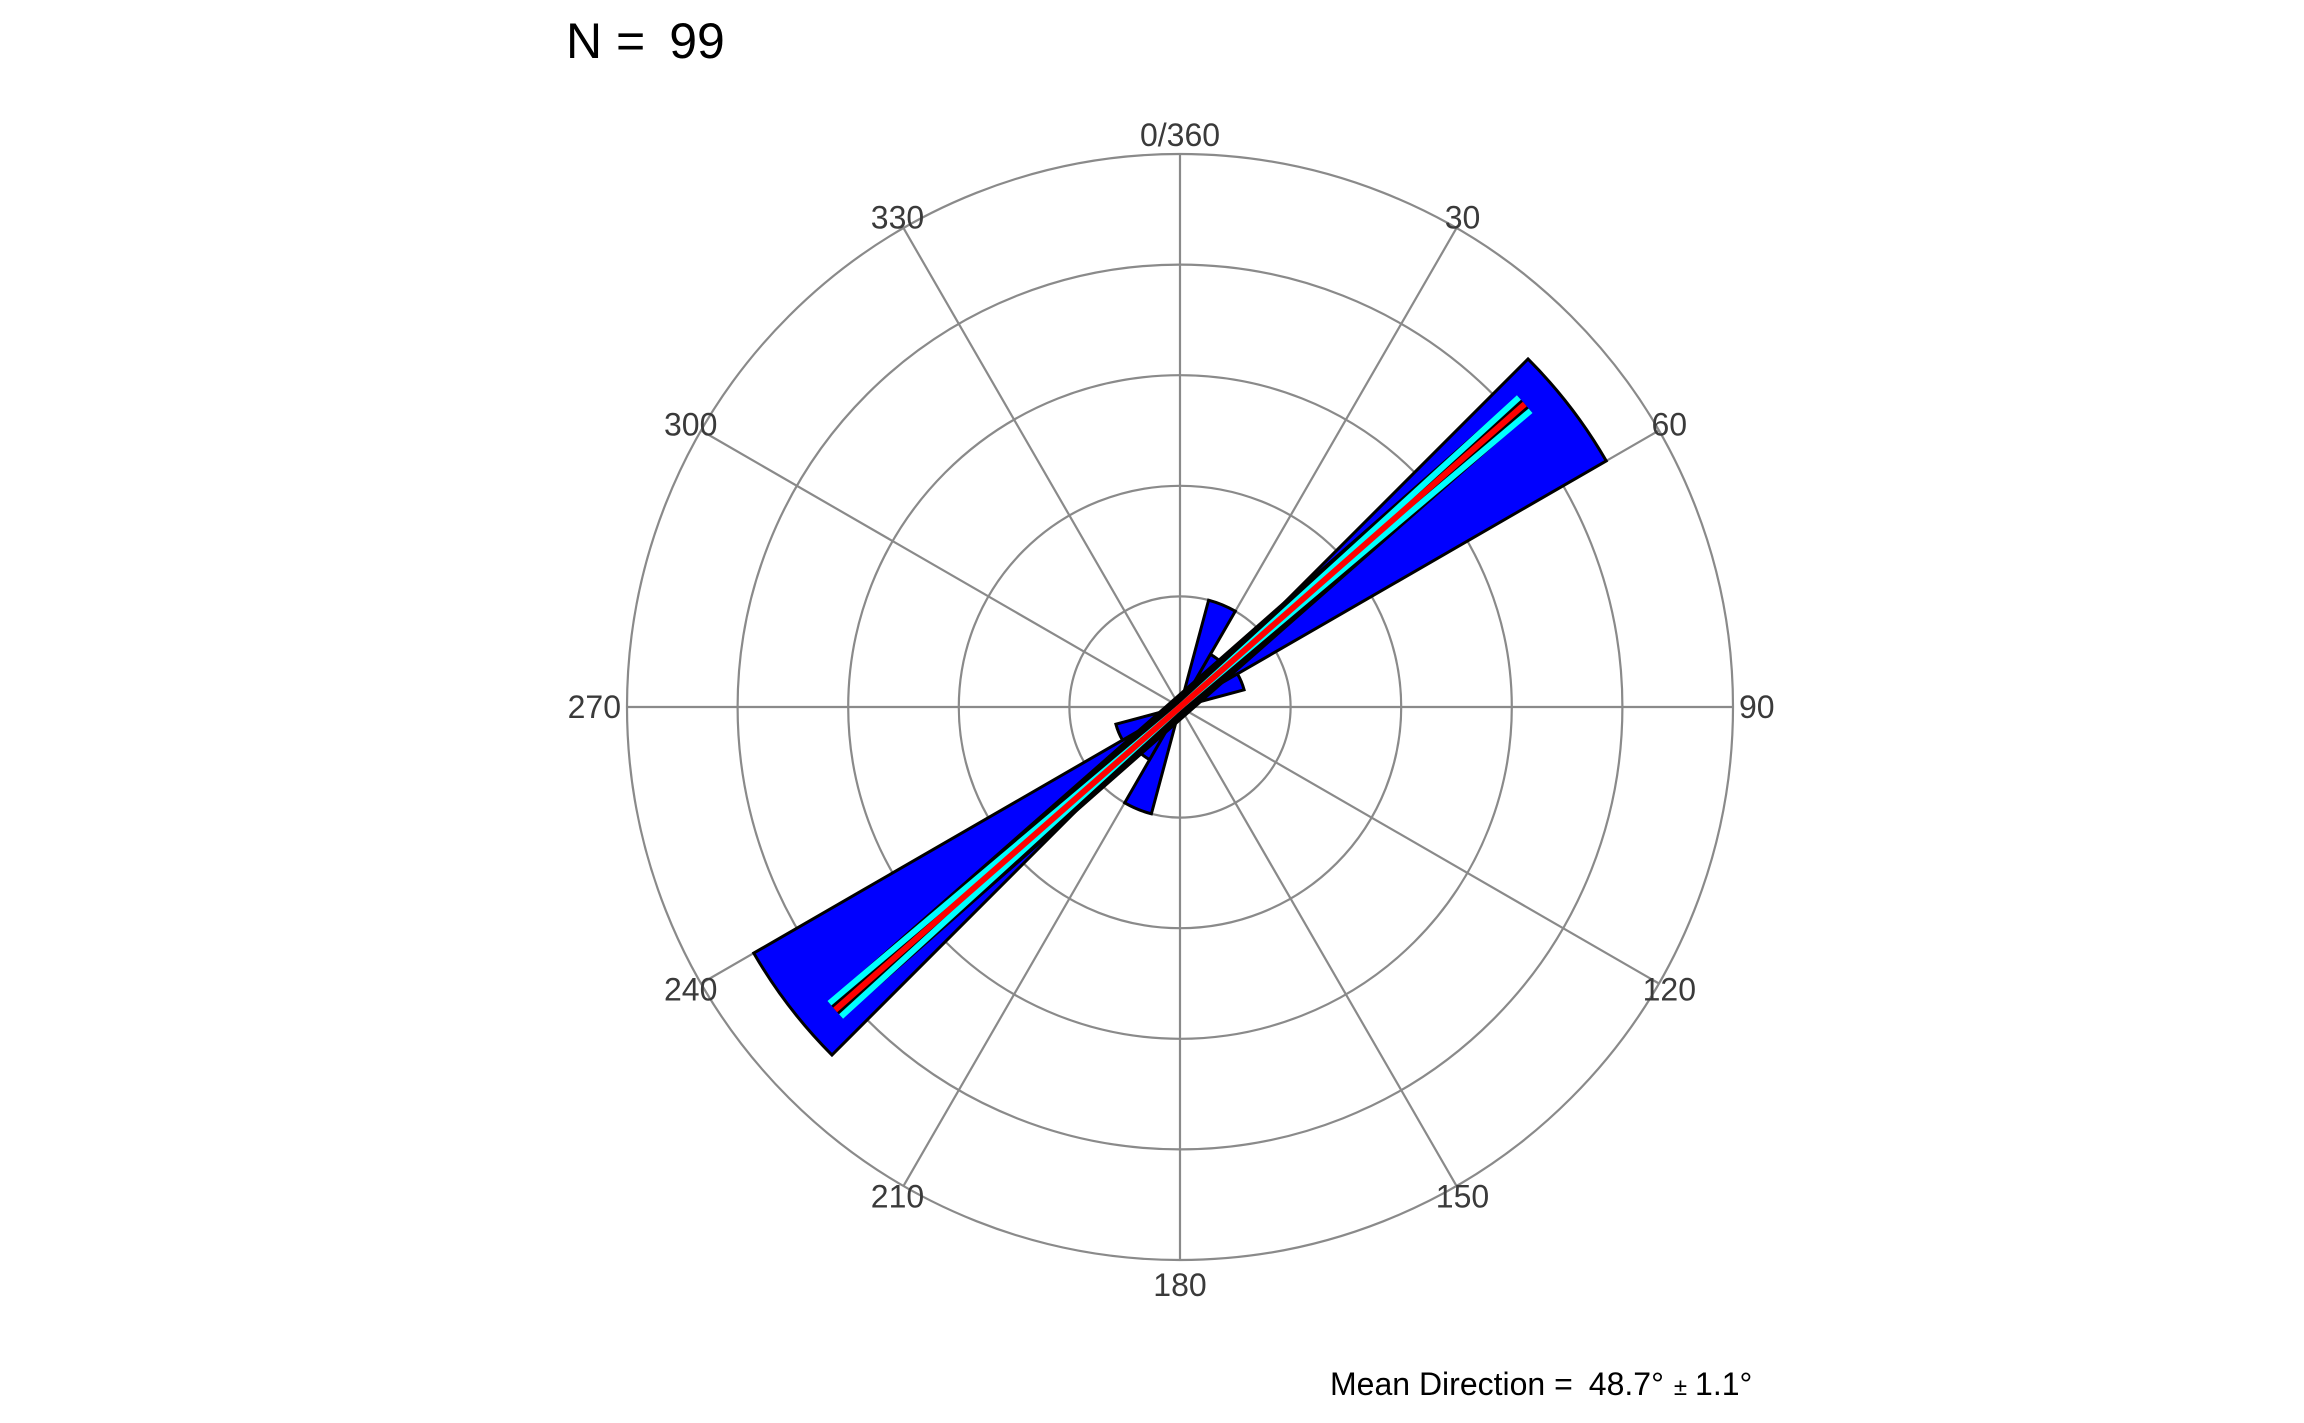  I want to click on direction-tick-label: 30, so click(1463, 218).